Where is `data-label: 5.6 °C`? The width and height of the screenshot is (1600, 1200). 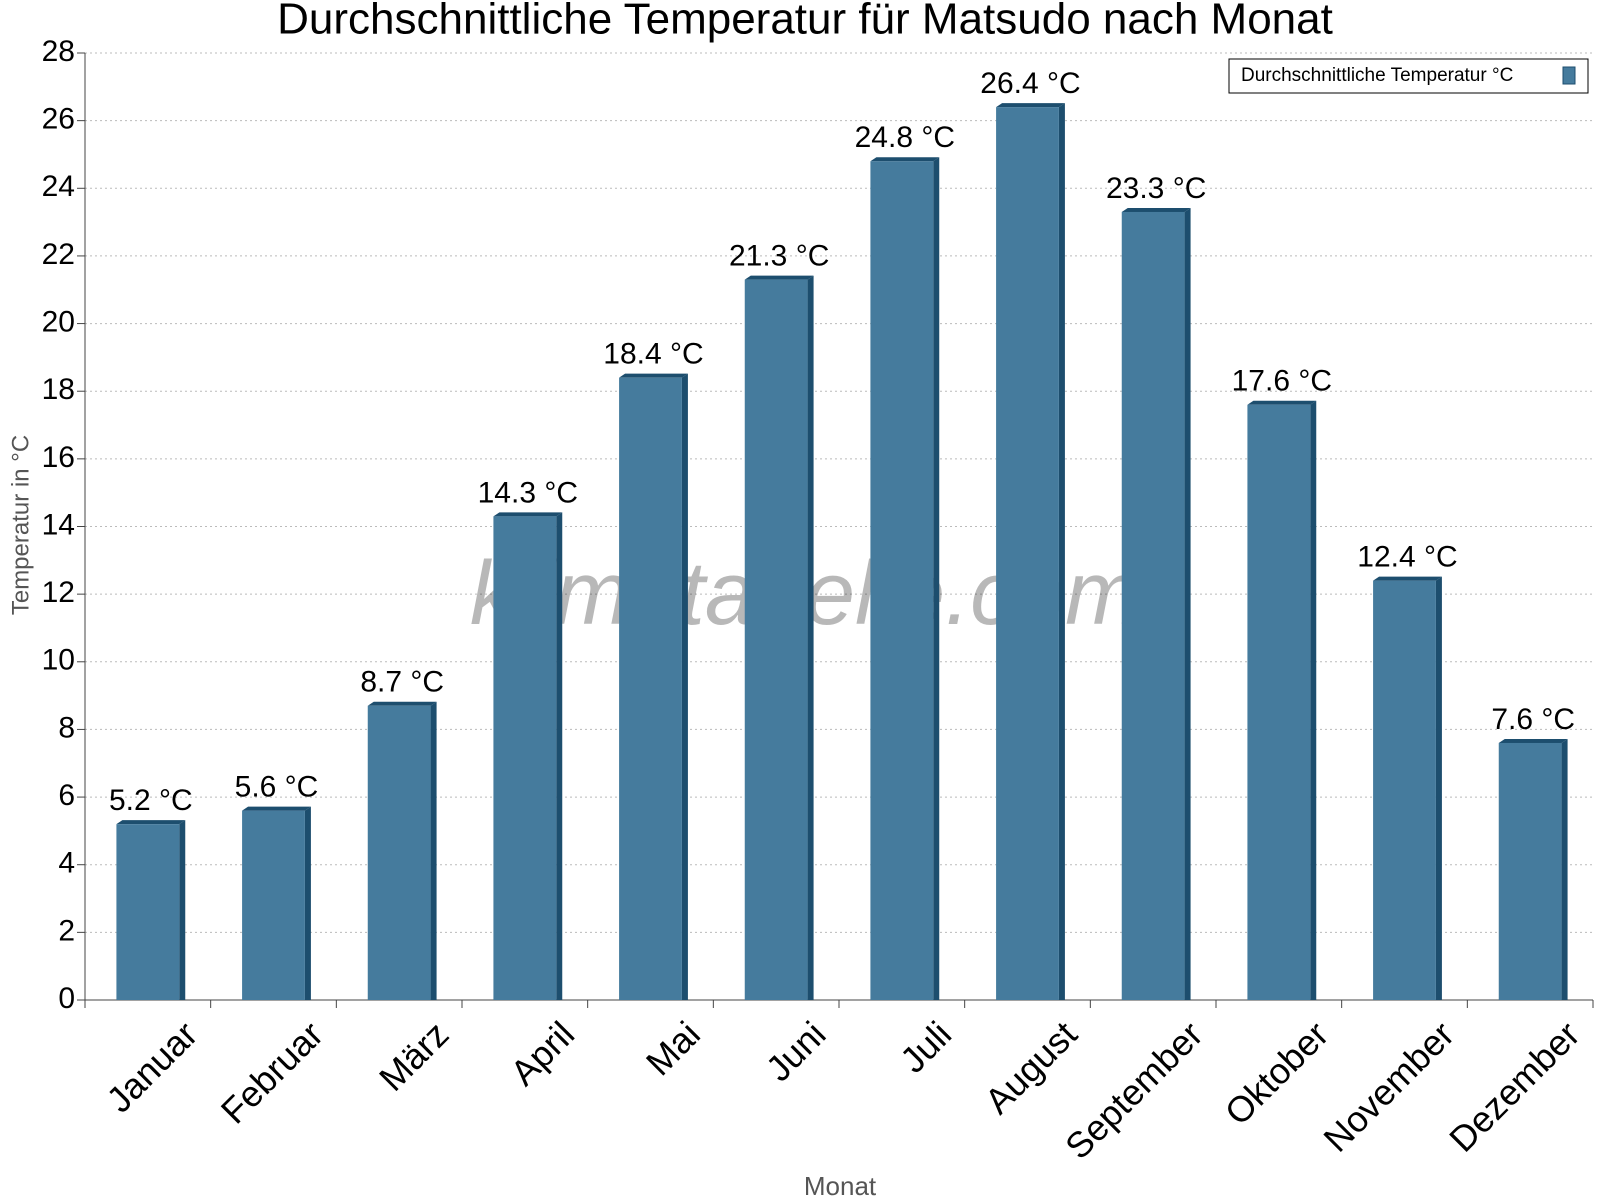 data-label: 5.6 °C is located at coordinates (277, 787).